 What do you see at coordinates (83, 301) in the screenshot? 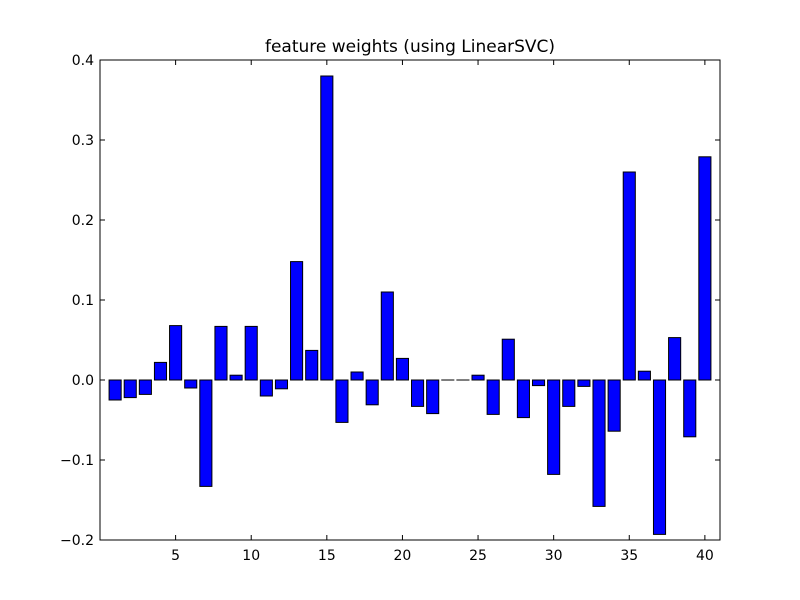
I see `y-tick-label: 0.1` at bounding box center [83, 301].